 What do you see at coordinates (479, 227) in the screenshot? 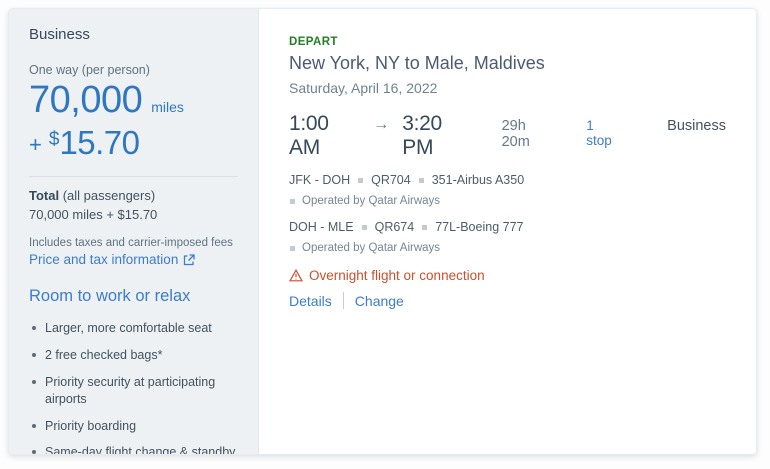
I see `segment-aircraft: 77L-Boeing 777` at bounding box center [479, 227].